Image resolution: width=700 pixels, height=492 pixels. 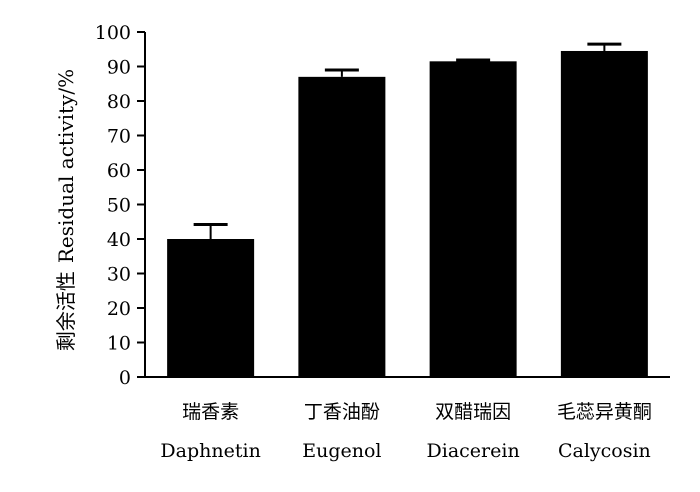 What do you see at coordinates (604, 451) in the screenshot?
I see `category-label-en: Calycosin` at bounding box center [604, 451].